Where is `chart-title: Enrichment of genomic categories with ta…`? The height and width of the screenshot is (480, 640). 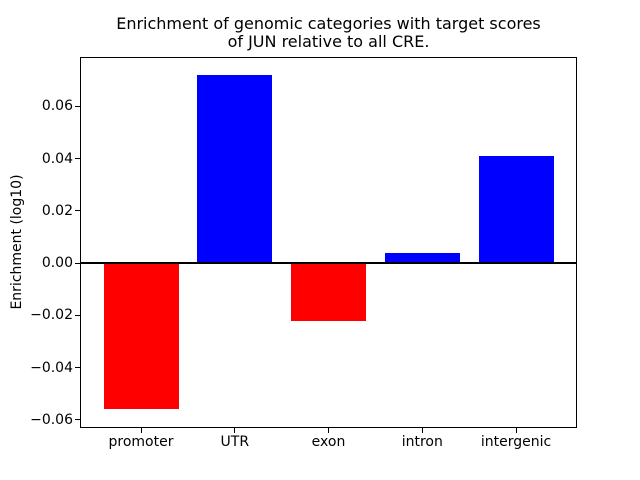
chart-title: Enrichment of genomic categories with ta… is located at coordinates (328, 33).